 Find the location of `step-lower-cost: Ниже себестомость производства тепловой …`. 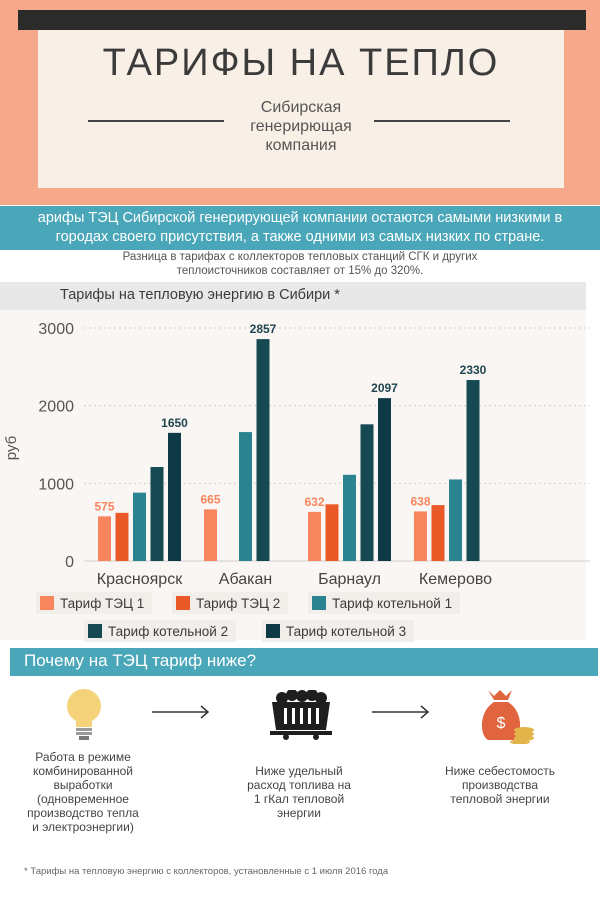

step-lower-cost: Ниже себестомость производства тепловой … is located at coordinates (500, 785).